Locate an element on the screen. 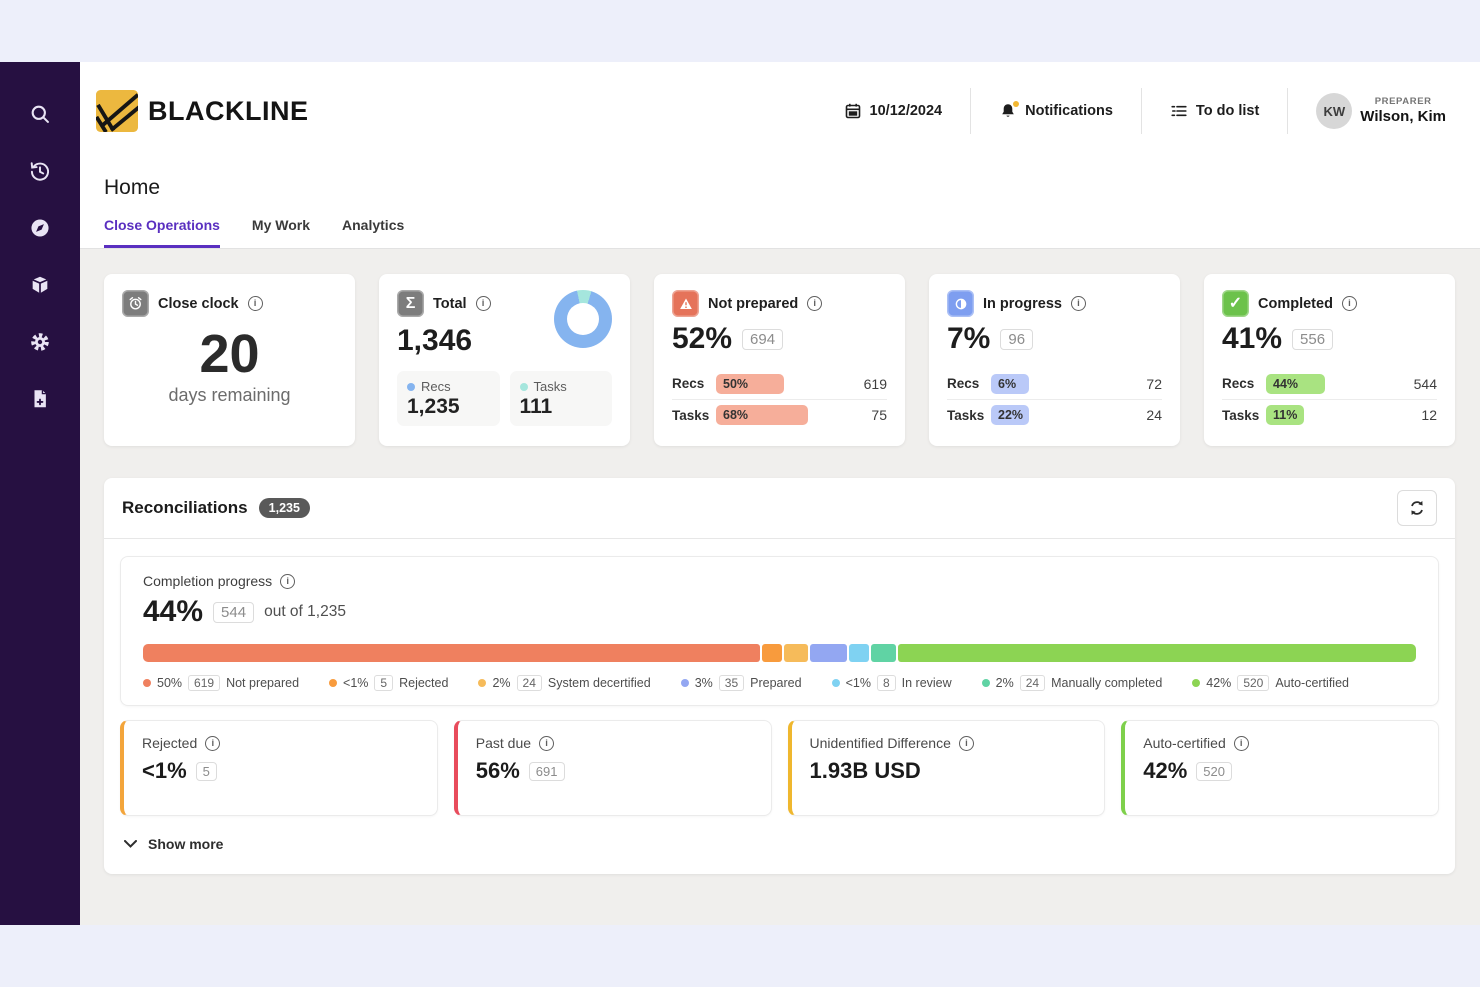 This screenshot has height=987, width=1480. notification-dot is located at coordinates (1016, 103).